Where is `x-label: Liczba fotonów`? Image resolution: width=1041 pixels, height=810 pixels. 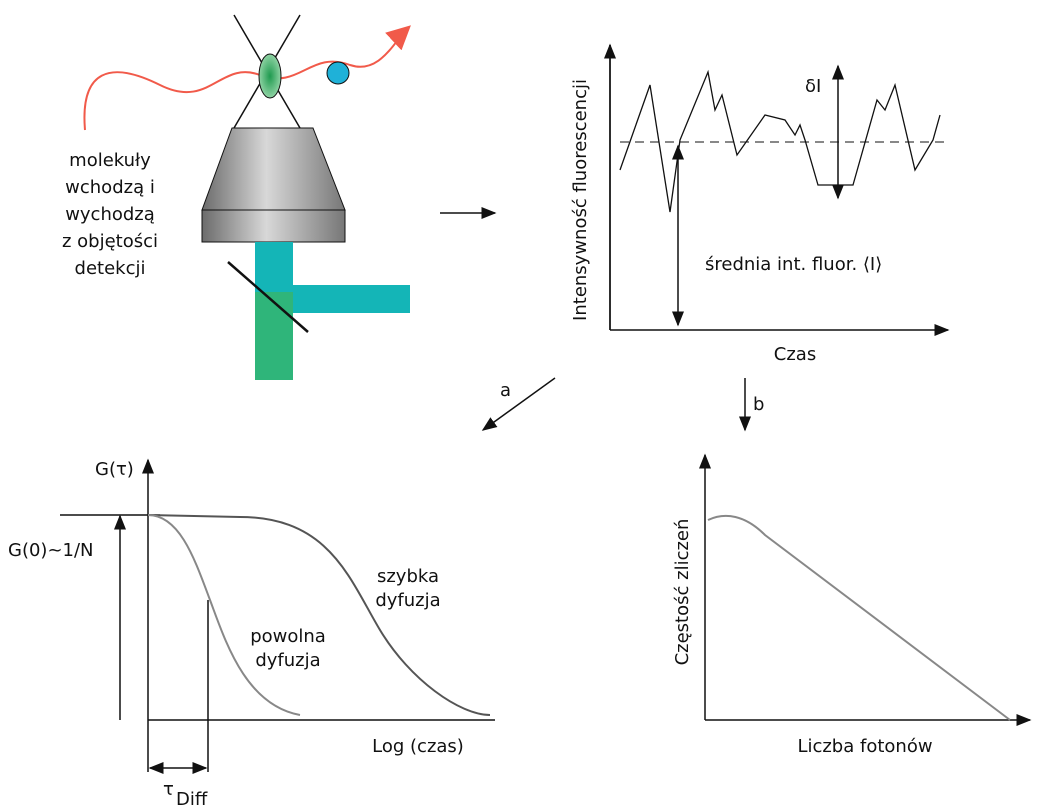 x-label: Liczba fotonów is located at coordinates (864, 746).